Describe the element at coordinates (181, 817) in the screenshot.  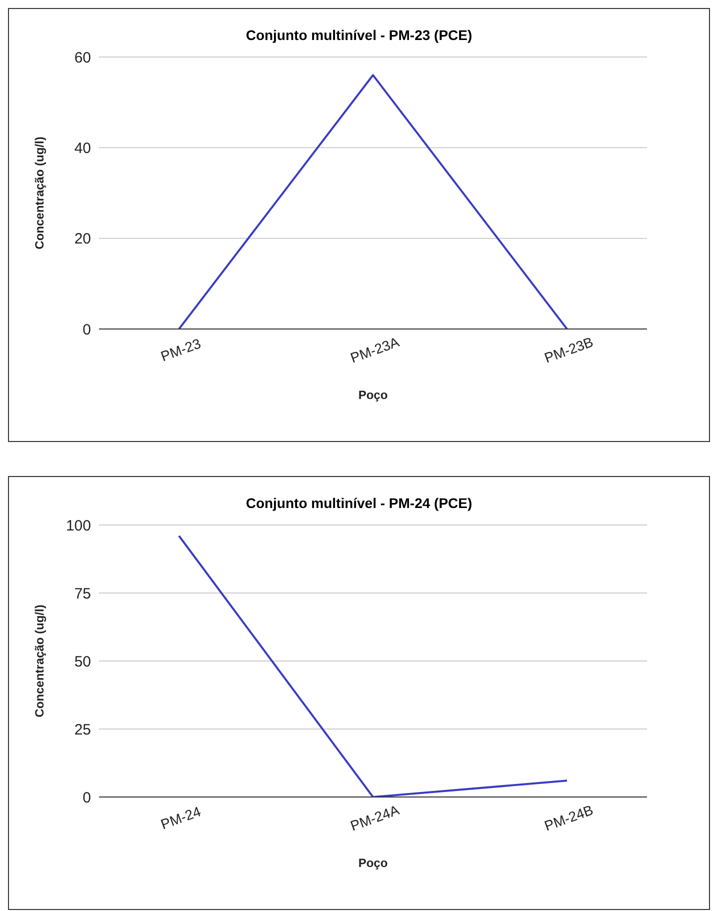
I see `x-tick-label: PM-24` at that location.